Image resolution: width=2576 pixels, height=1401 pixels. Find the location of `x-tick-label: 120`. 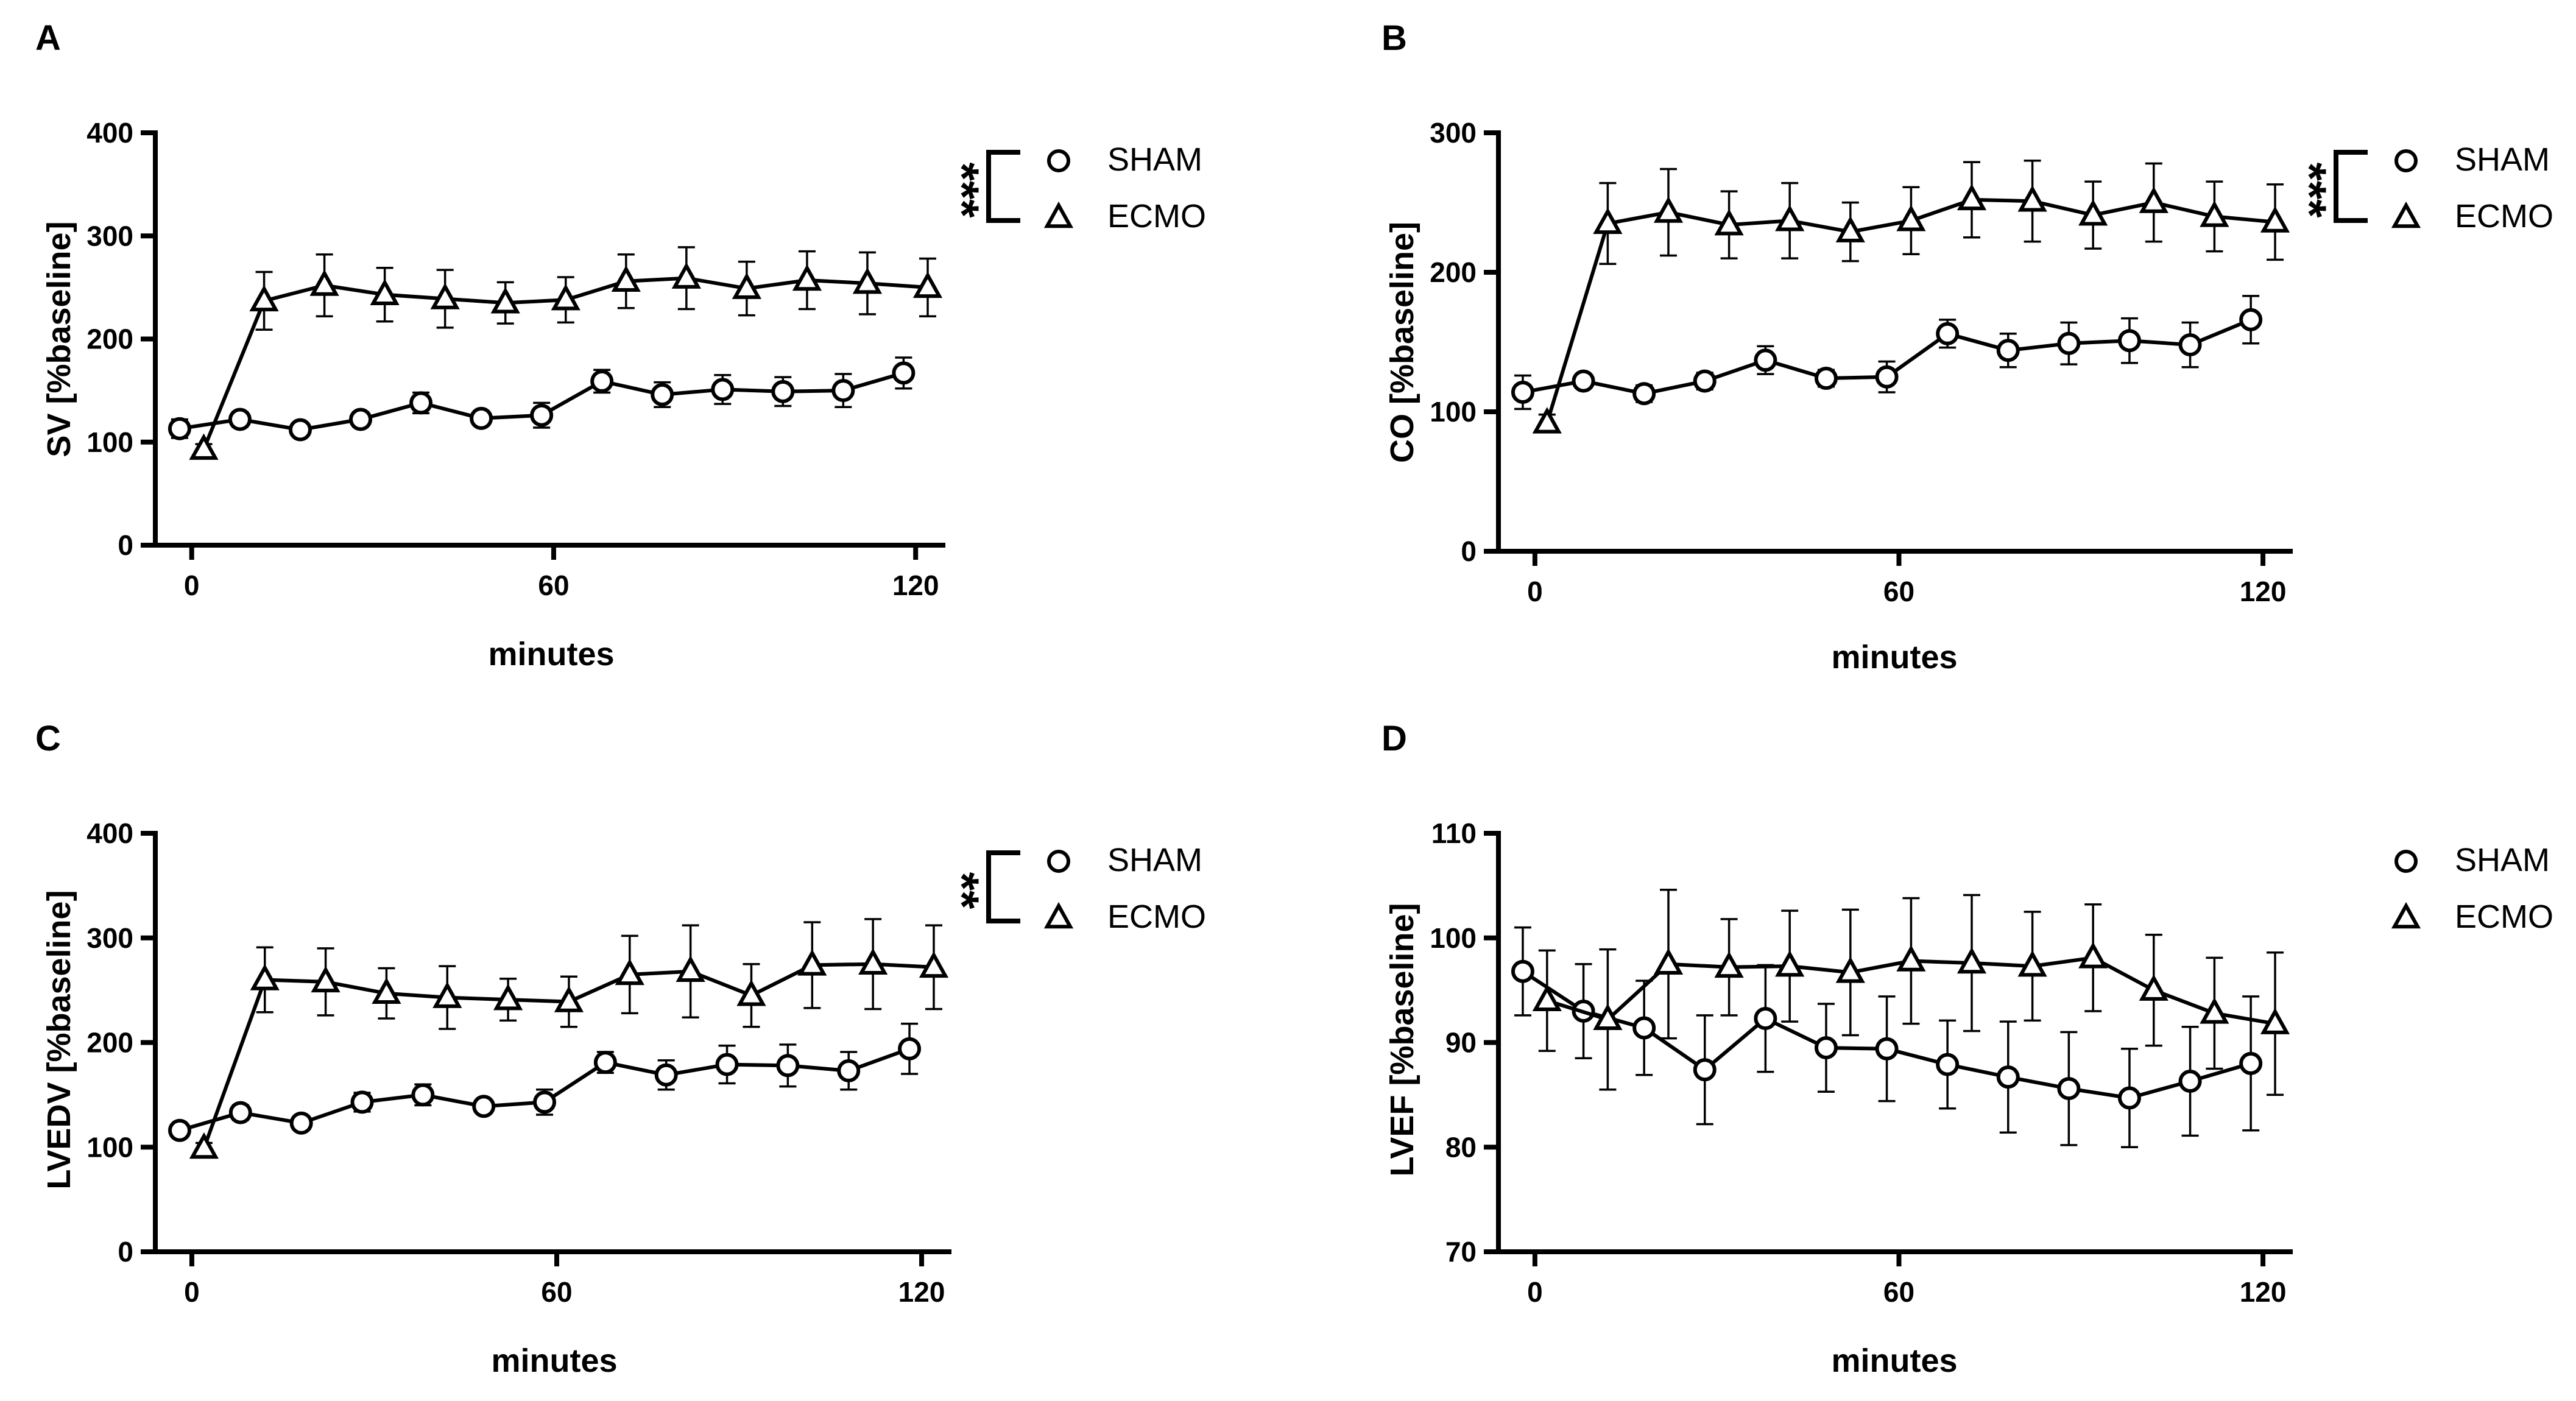

x-tick-label: 120 is located at coordinates (2263, 591).